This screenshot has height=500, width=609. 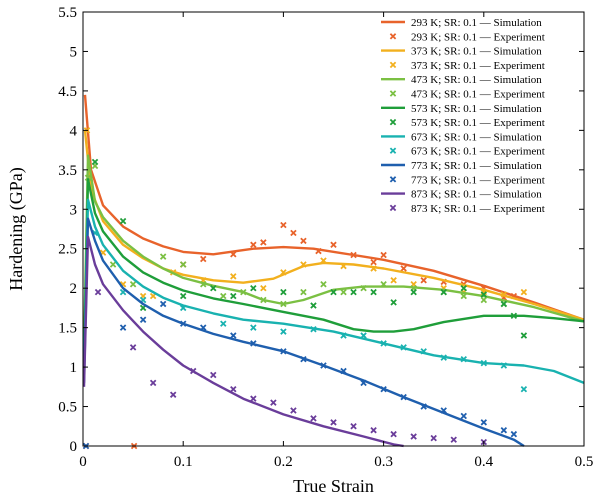 I want to click on y-tick-label: 0.5, so click(x=67, y=408).